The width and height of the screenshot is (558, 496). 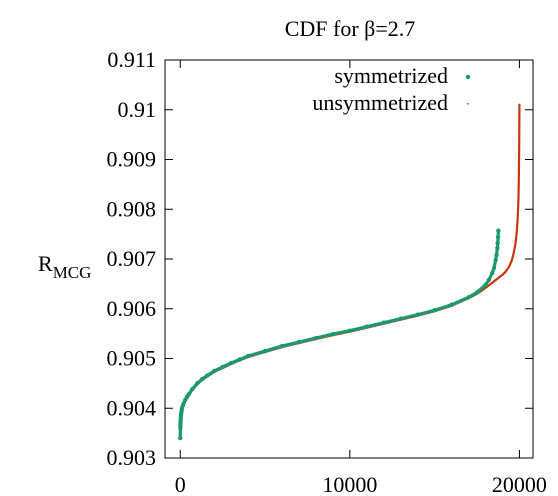 I want to click on y-tick-label: 0.906, so click(x=132, y=308).